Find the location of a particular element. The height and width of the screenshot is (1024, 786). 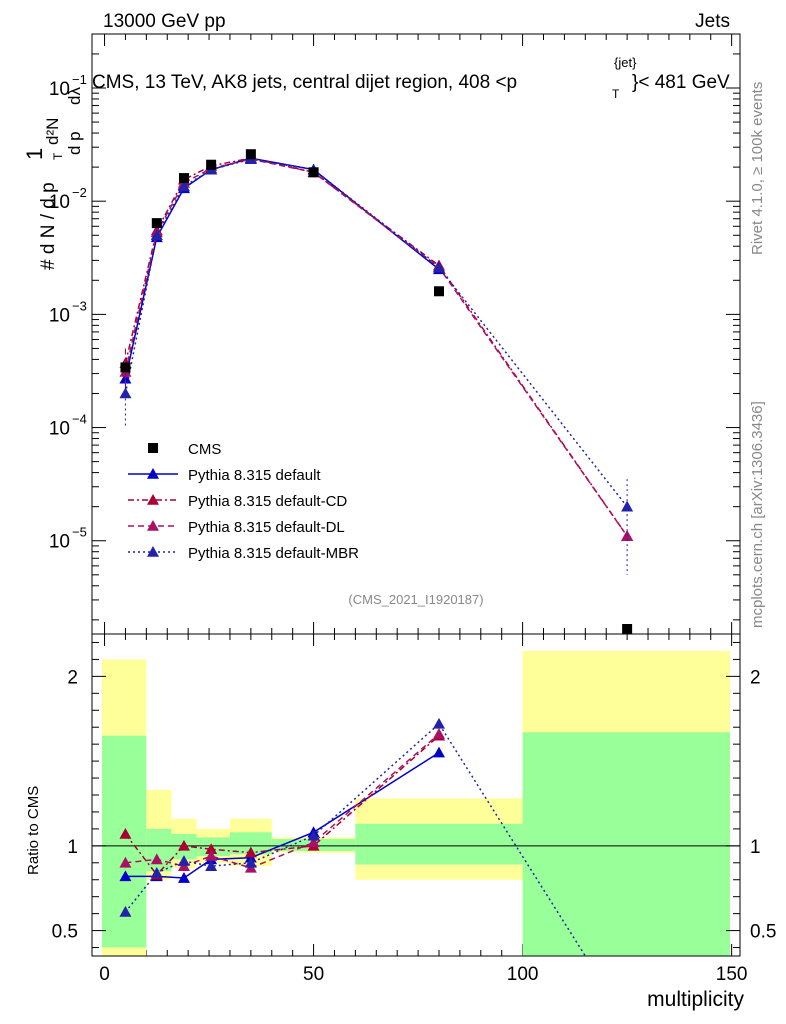

ratio-ylabel: Ratio to CMS is located at coordinates (33, 830).